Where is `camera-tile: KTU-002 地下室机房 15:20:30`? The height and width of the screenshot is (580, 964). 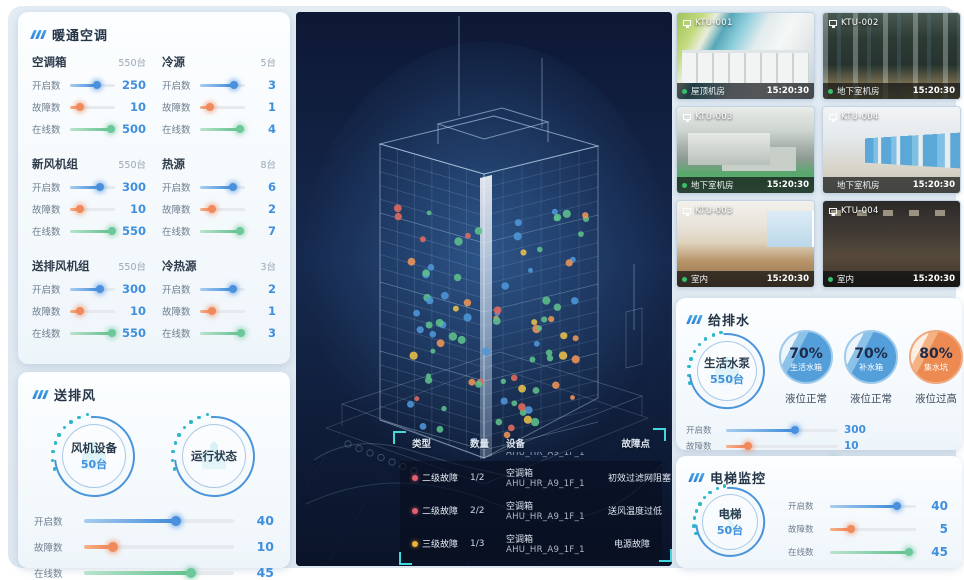
camera-tile: KTU-002 地下室机房 15:20:30 is located at coordinates (891, 56).